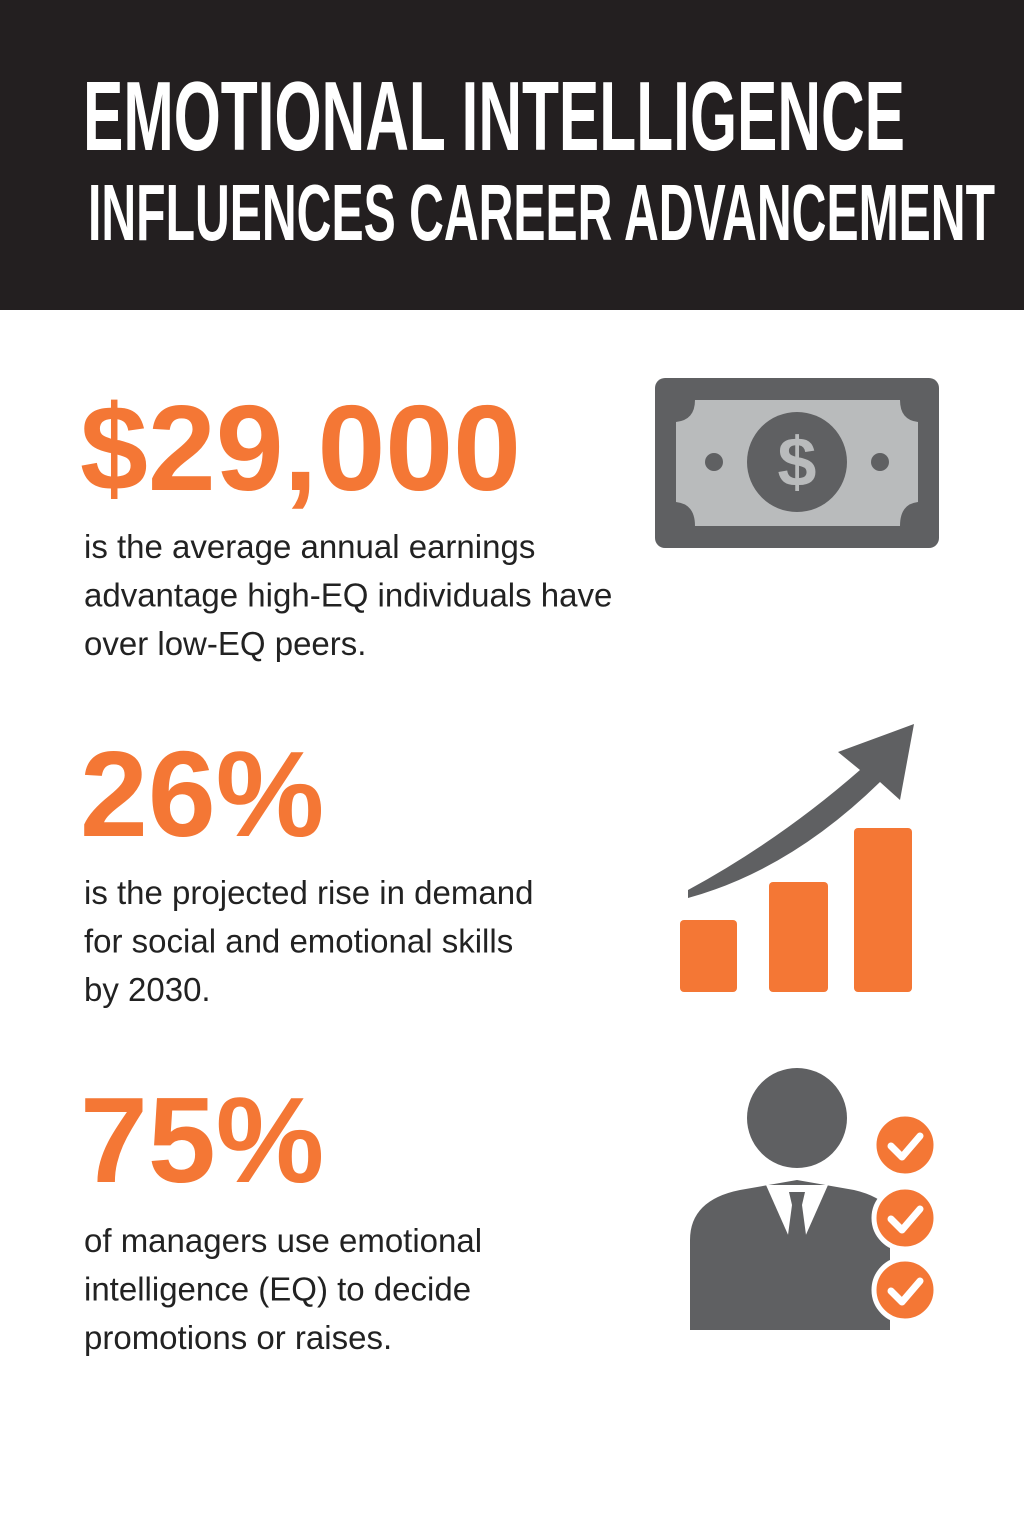 Image resolution: width=1024 pixels, height=1536 pixels. I want to click on stat-value: 26%, so click(202, 794).